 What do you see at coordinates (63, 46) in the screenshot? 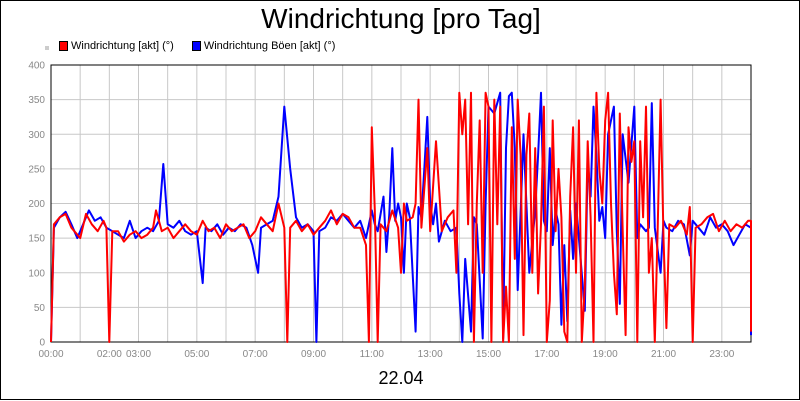
I see `legend-swatch-wind-direction` at bounding box center [63, 46].